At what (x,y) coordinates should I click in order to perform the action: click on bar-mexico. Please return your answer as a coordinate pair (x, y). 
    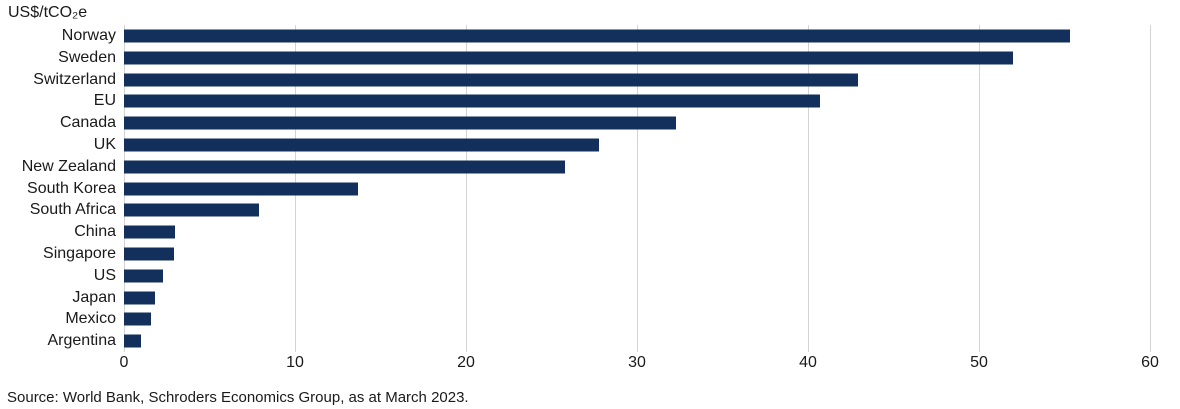
    Looking at the image, I should click on (138, 319).